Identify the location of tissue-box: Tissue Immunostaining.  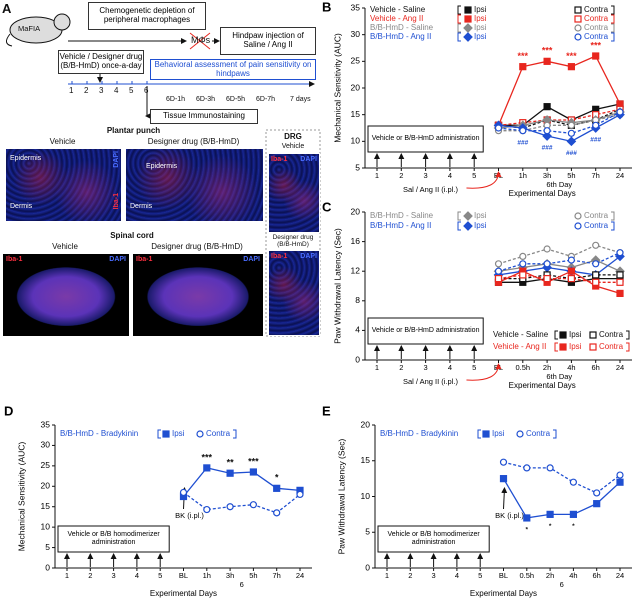
(204, 116).